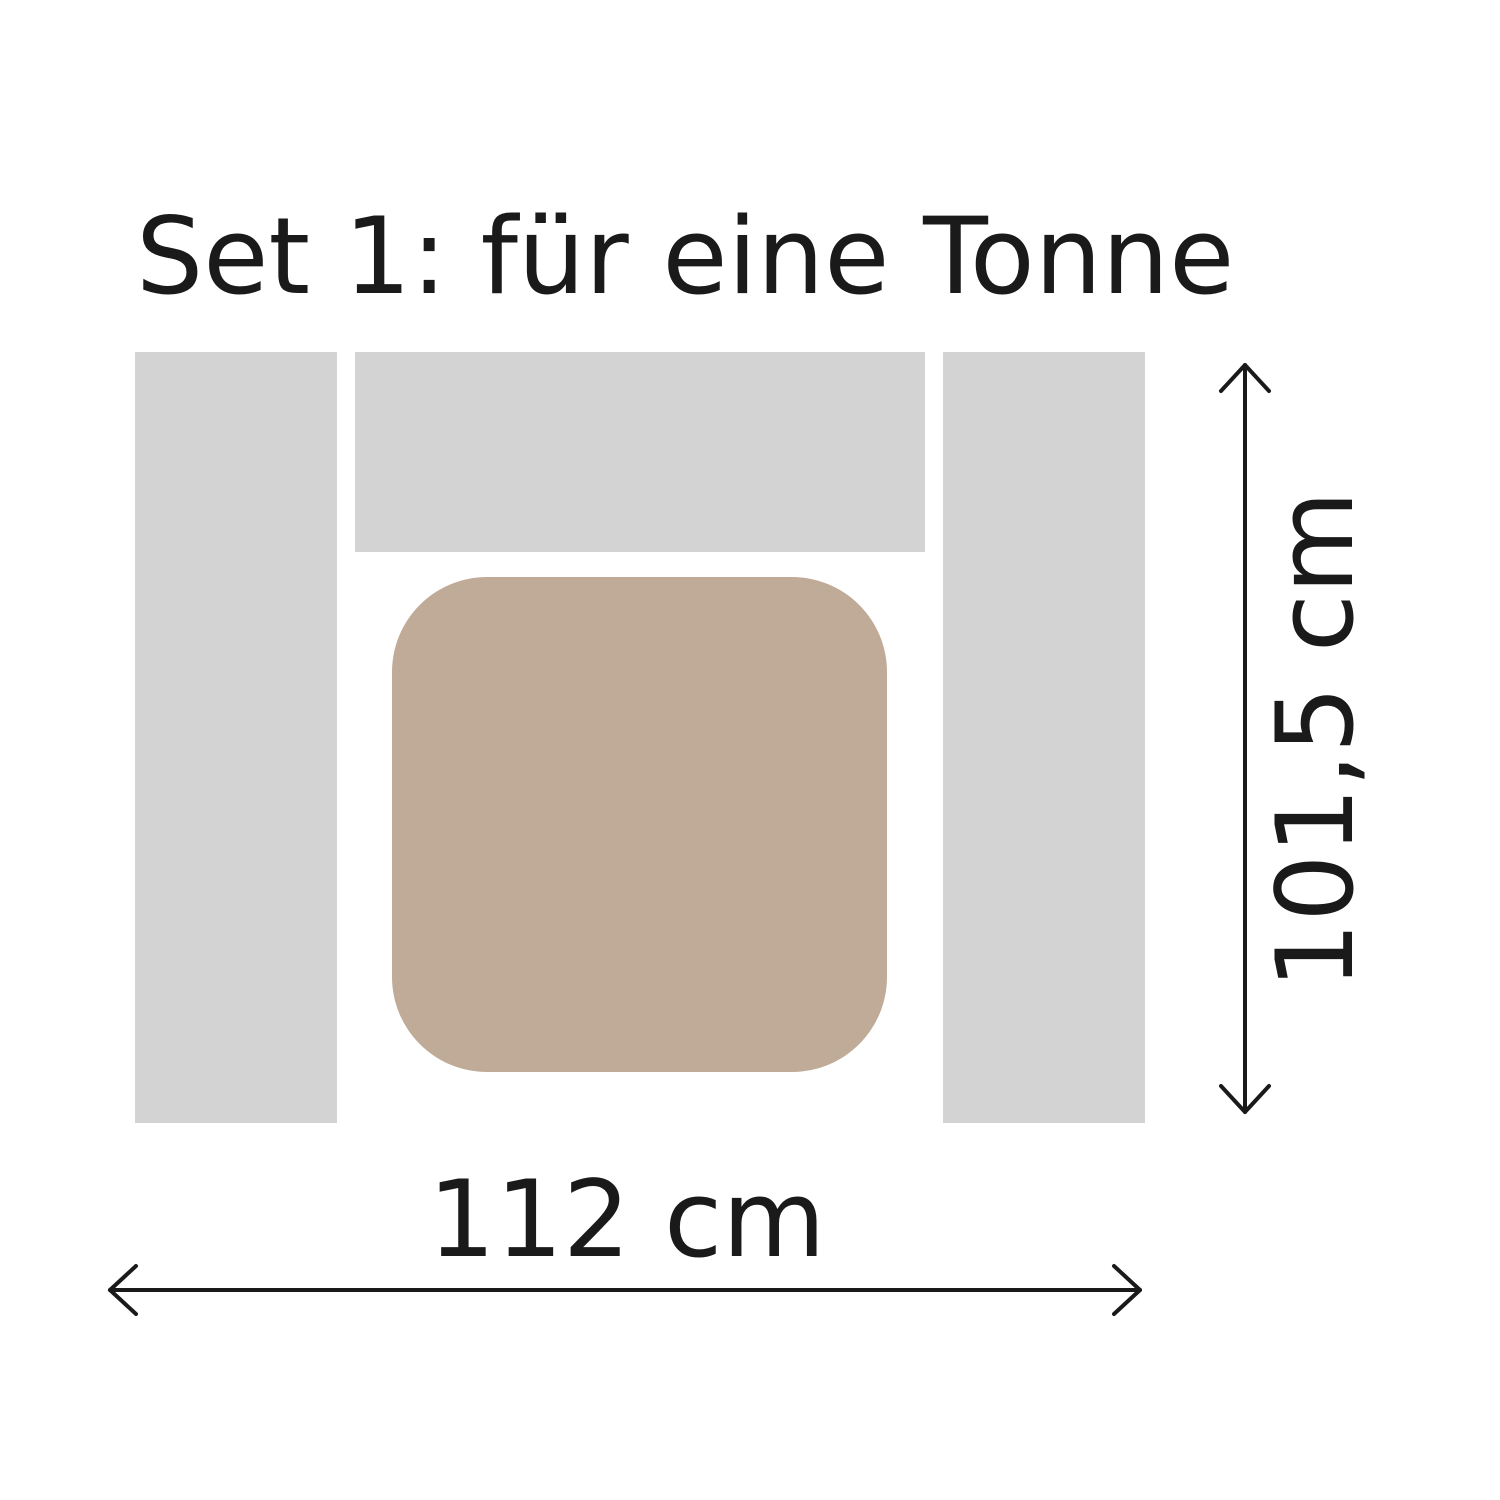 This screenshot has height=1500, width=1500. Describe the element at coordinates (685, 256) in the screenshot. I see `diagram-title: Set 1: für eine Tonne` at that location.